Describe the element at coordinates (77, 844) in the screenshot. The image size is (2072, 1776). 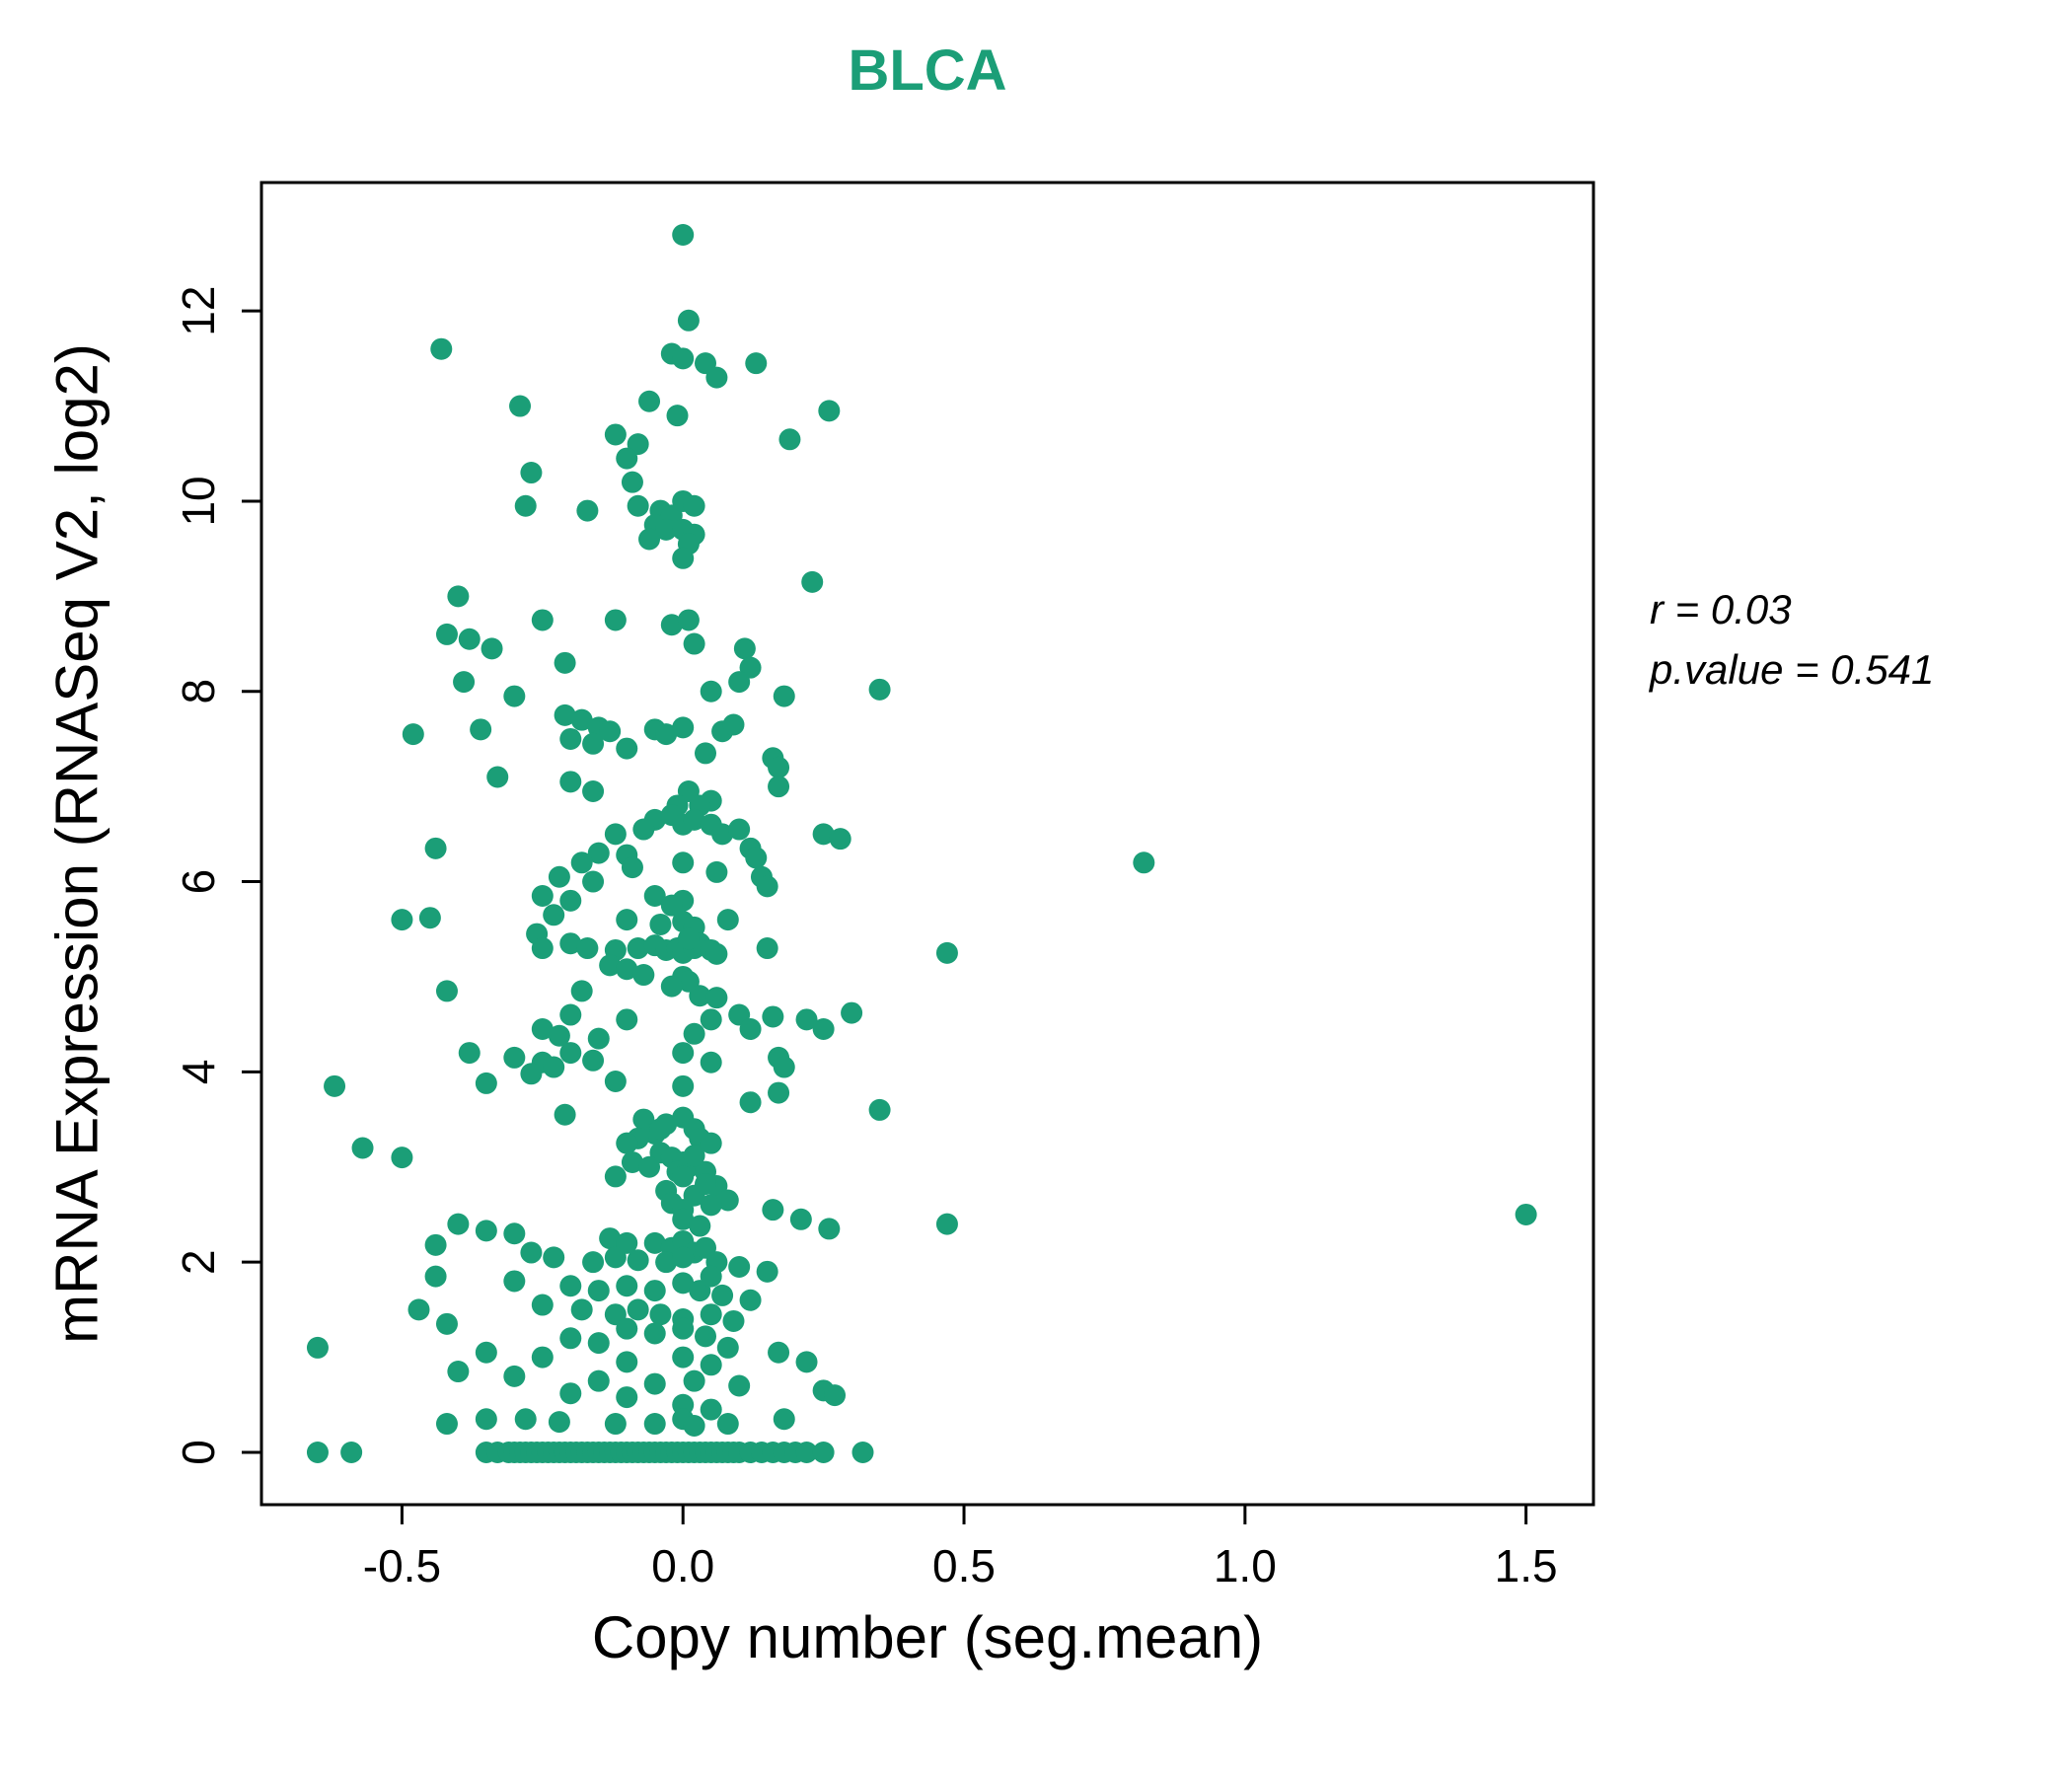
I see `y-axis-label: mRNA Expression (RNASeq V2, log2)` at that location.